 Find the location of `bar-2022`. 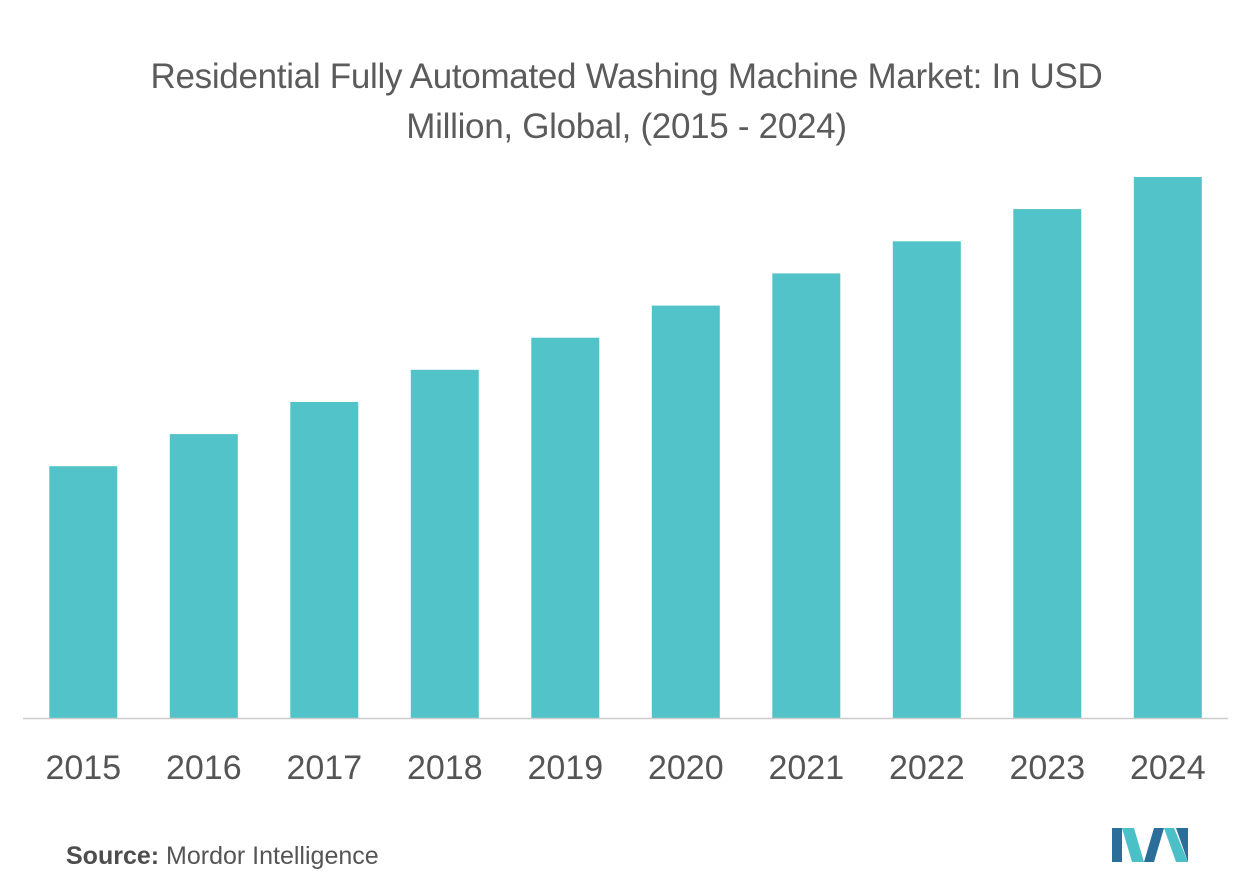

bar-2022 is located at coordinates (926, 480).